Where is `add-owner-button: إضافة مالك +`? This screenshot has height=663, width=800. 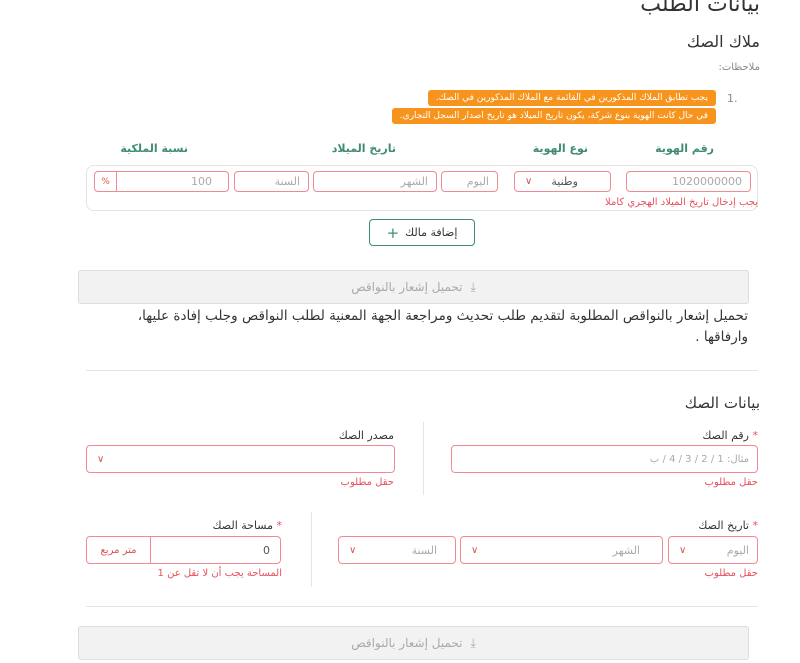
add-owner-button: إضافة مالك + is located at coordinates (422, 232).